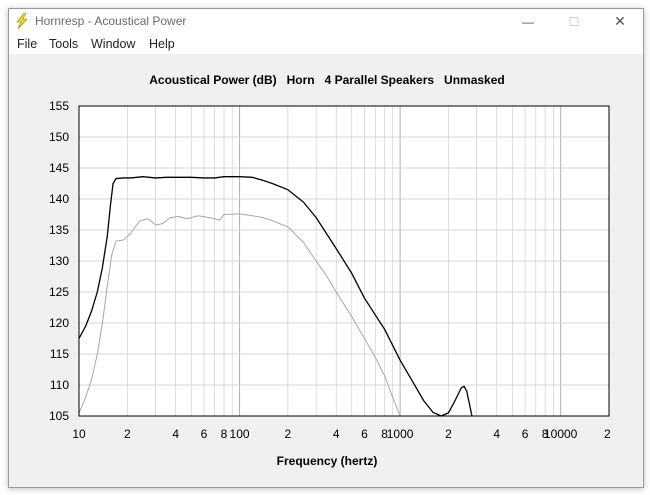  What do you see at coordinates (111, 21) in the screenshot?
I see `window-title: Hornresp - Acoustical Power` at bounding box center [111, 21].